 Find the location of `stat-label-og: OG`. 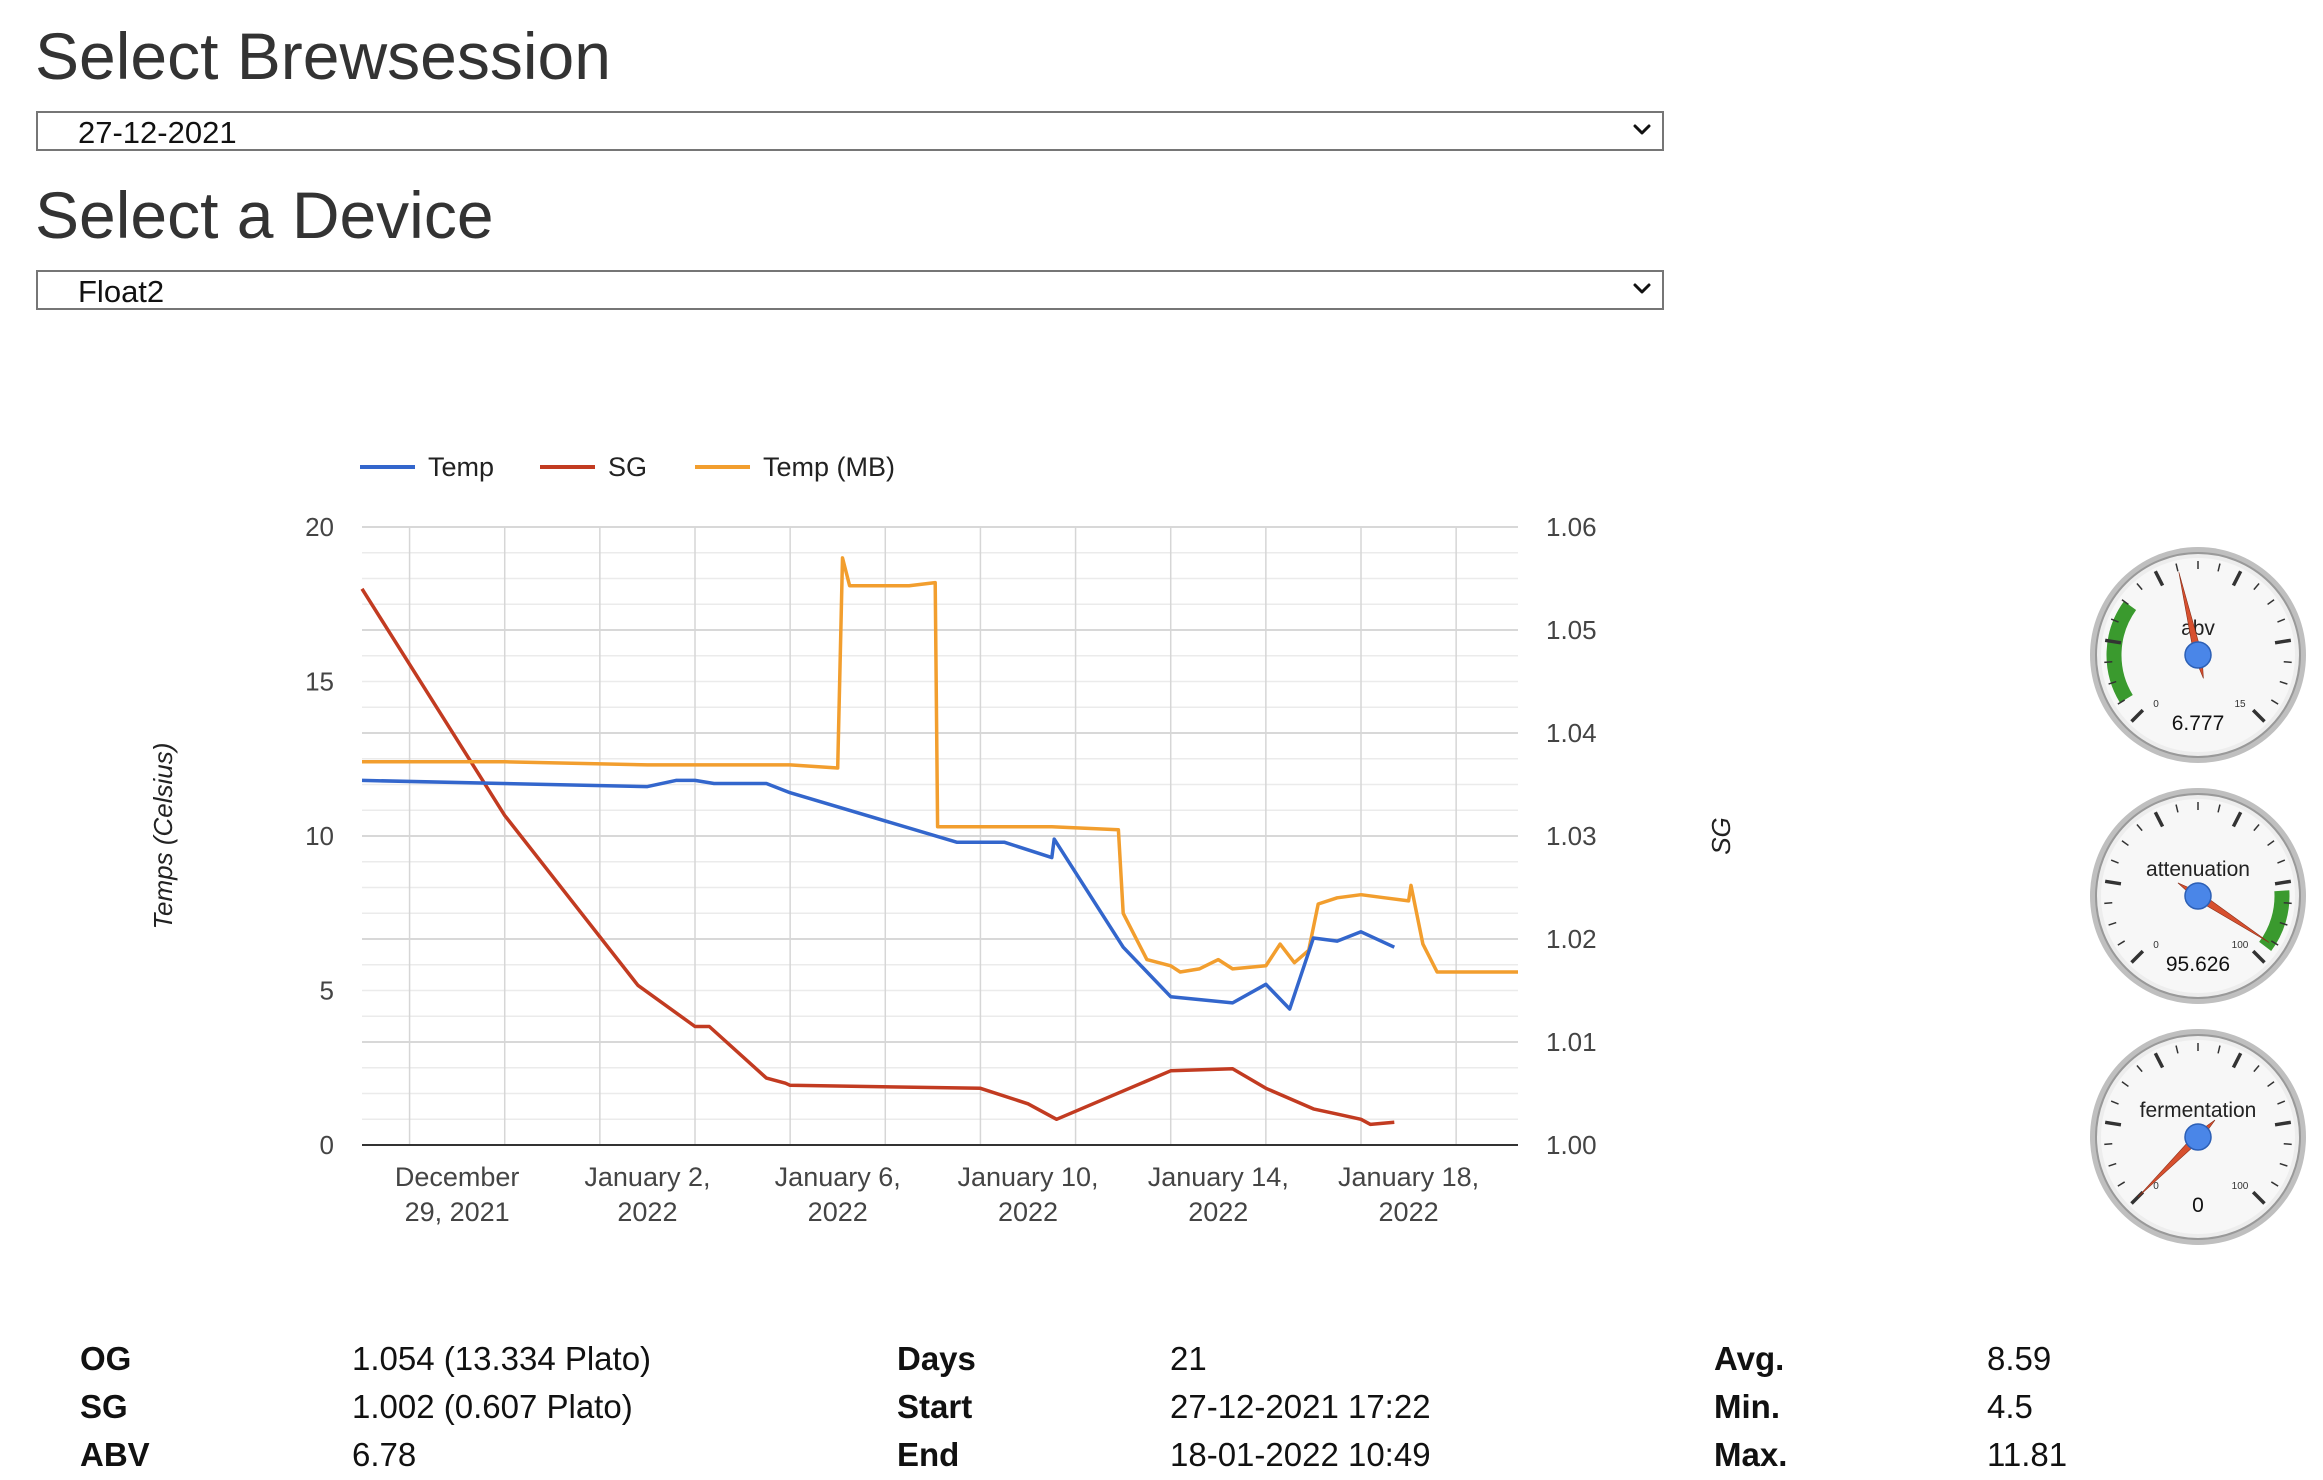

stat-label-og: OG is located at coordinates (106, 1358).